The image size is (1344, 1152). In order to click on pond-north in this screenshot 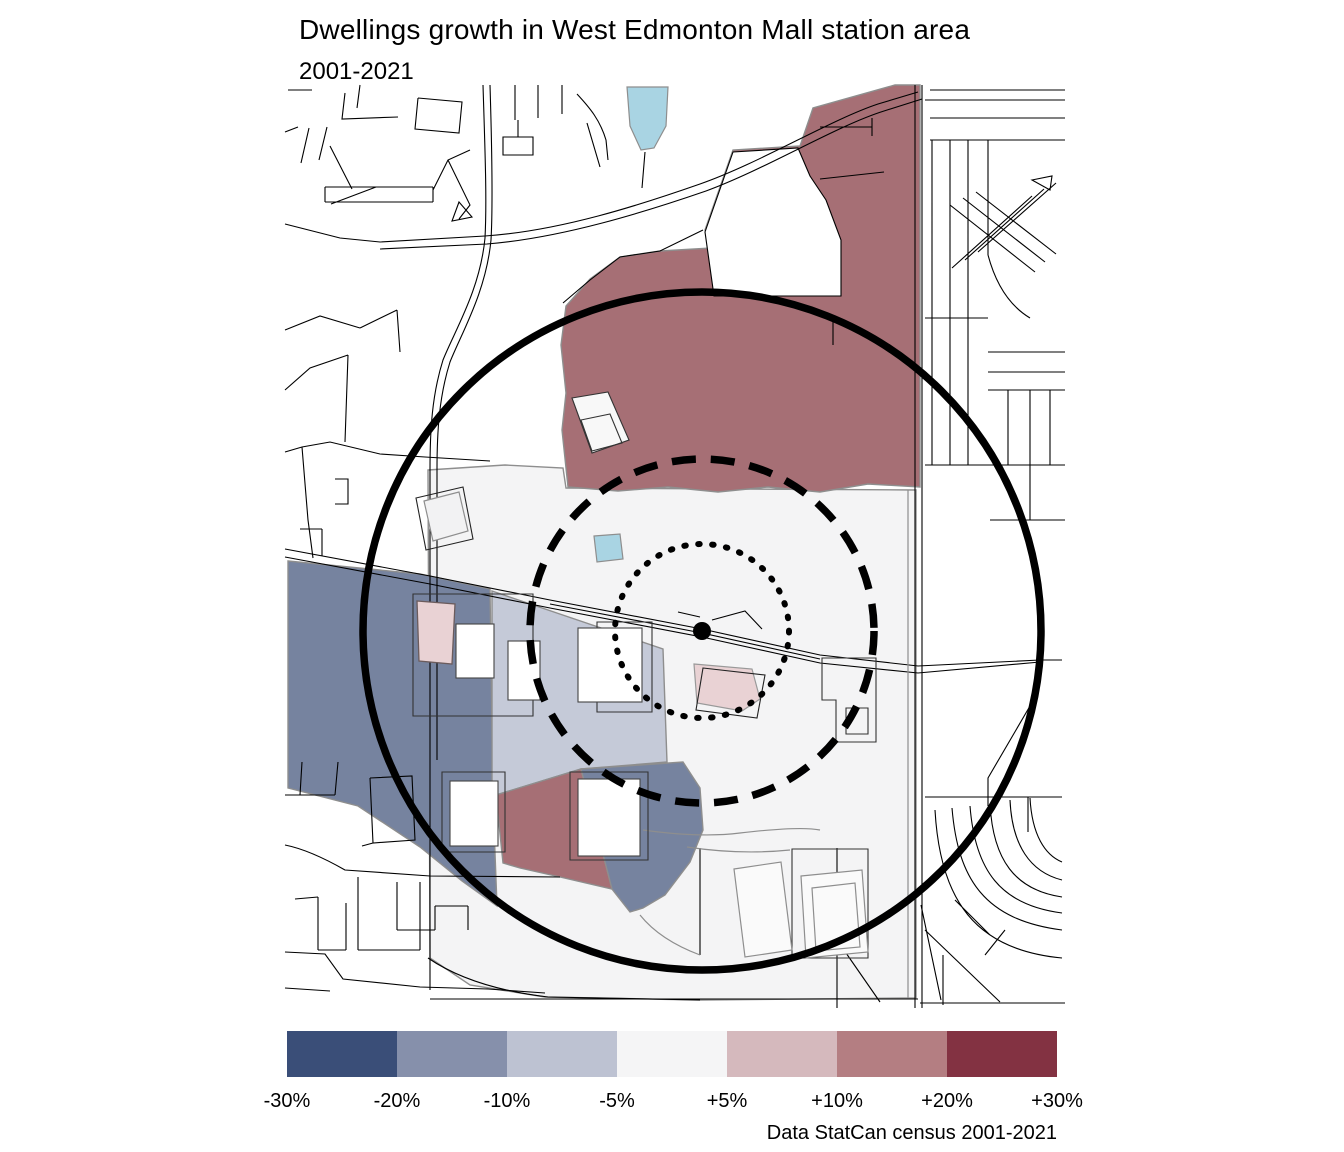, I will do `click(647, 118)`.